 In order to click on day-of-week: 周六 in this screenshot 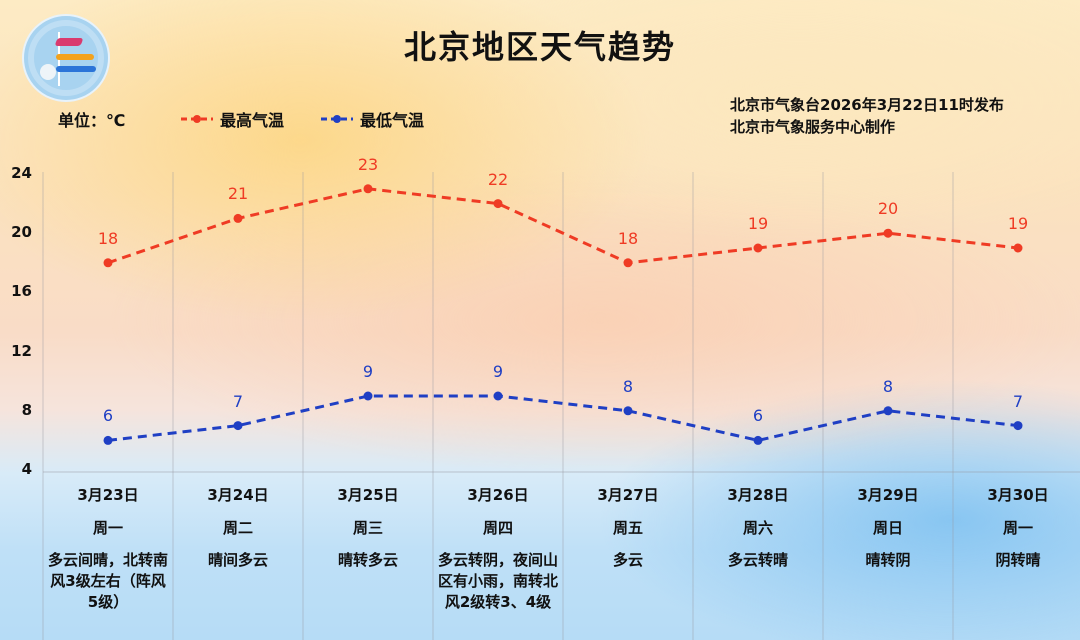, I will do `click(757, 528)`.